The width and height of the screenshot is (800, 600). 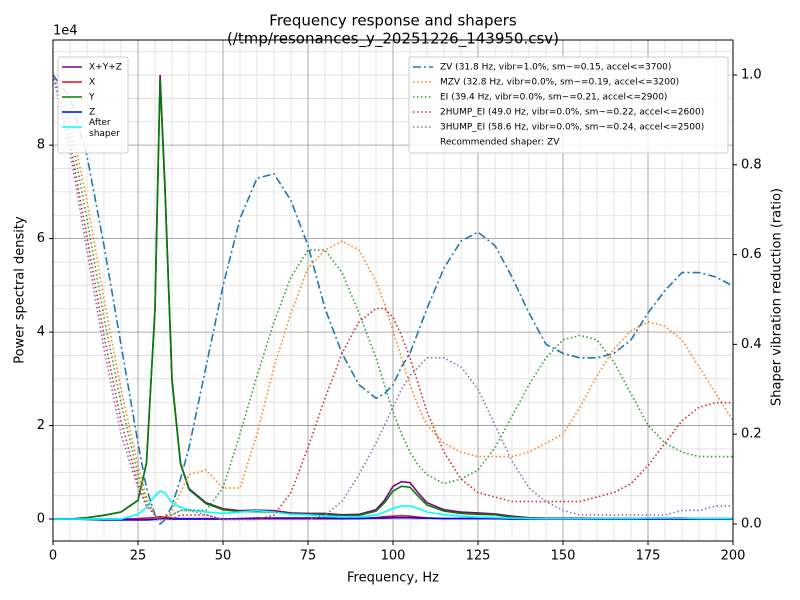 I want to click on x-tick-label: 150, so click(x=563, y=556).